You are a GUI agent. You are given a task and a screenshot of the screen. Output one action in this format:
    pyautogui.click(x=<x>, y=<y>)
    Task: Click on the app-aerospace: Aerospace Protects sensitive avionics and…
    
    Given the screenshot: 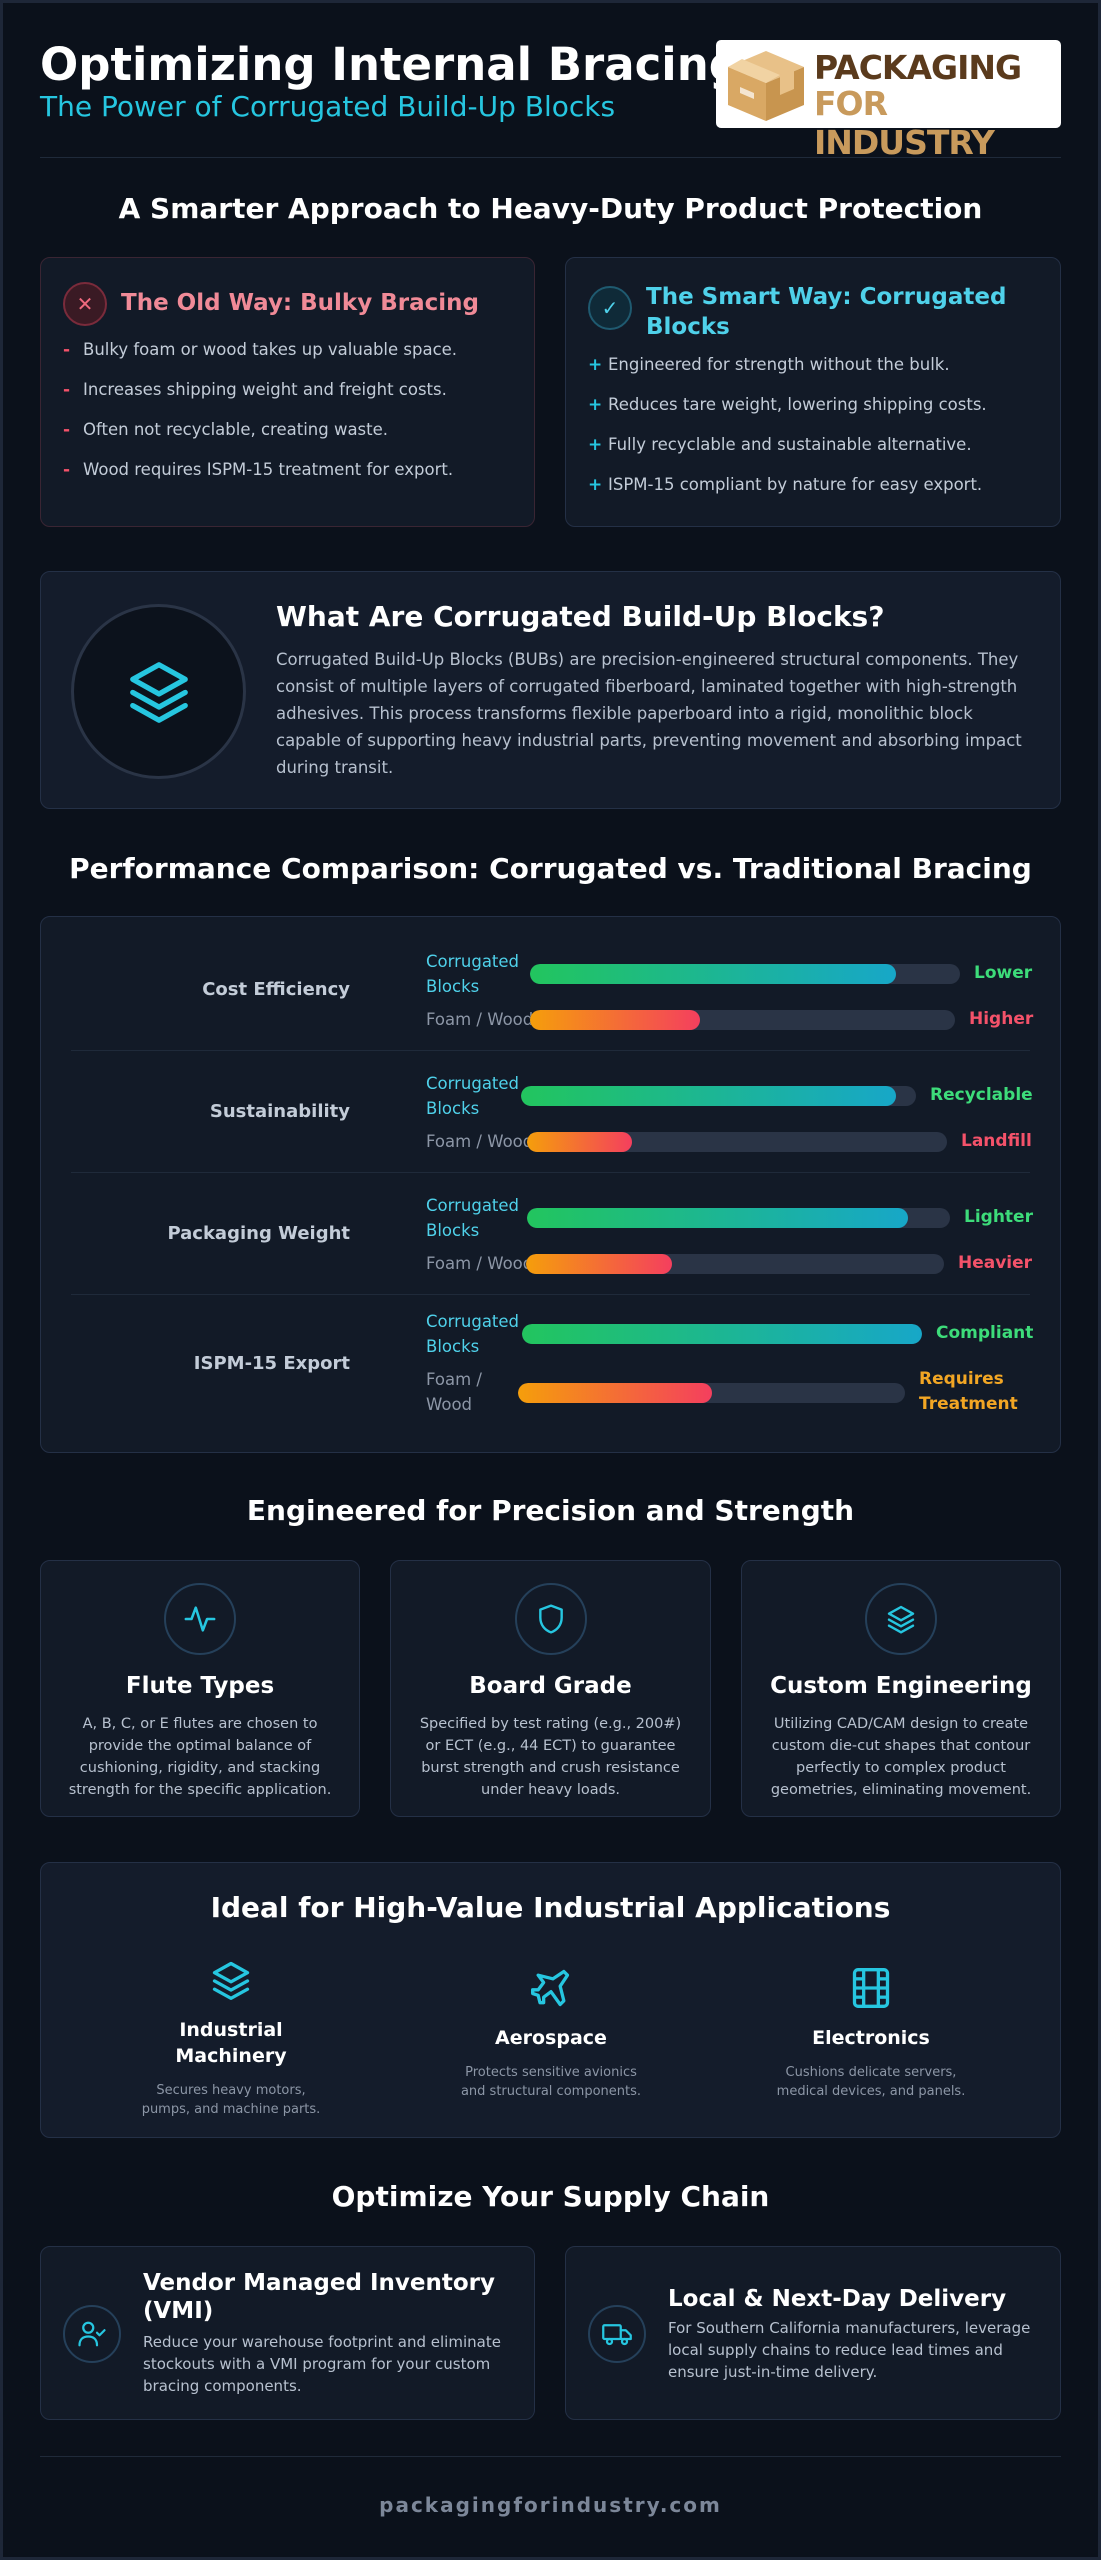 What is the action you would take?
    pyautogui.click(x=551, y=2032)
    